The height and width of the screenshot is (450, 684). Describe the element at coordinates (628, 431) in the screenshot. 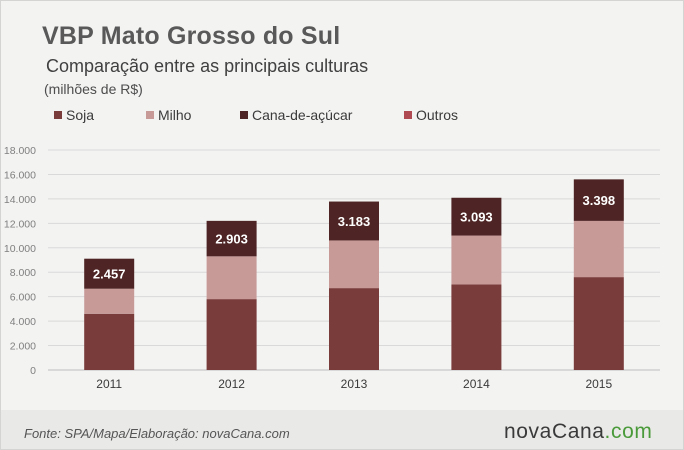

I see `logo-suffix: .com` at that location.